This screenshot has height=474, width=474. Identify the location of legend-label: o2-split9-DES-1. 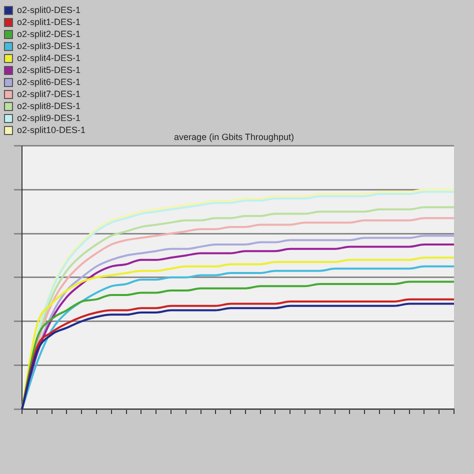
(49, 118).